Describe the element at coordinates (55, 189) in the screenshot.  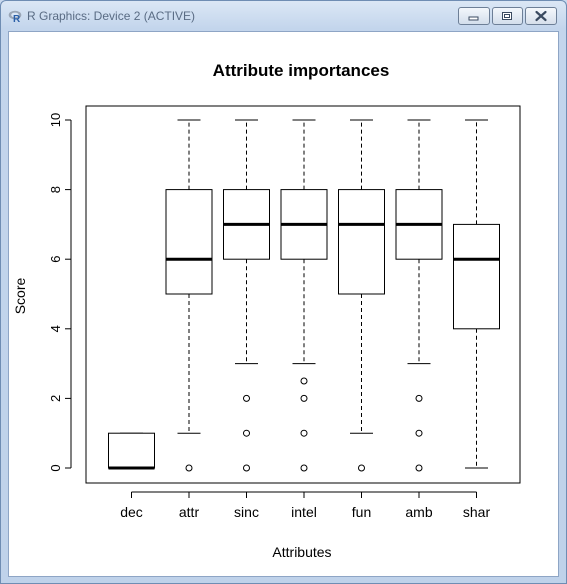
I see `y-tick-label-8: 8` at that location.